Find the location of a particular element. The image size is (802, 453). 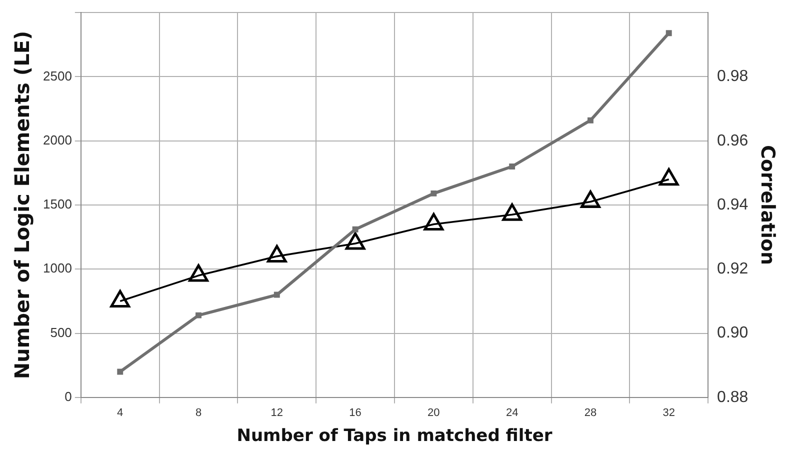

x-tick-label: 28 is located at coordinates (590, 413).